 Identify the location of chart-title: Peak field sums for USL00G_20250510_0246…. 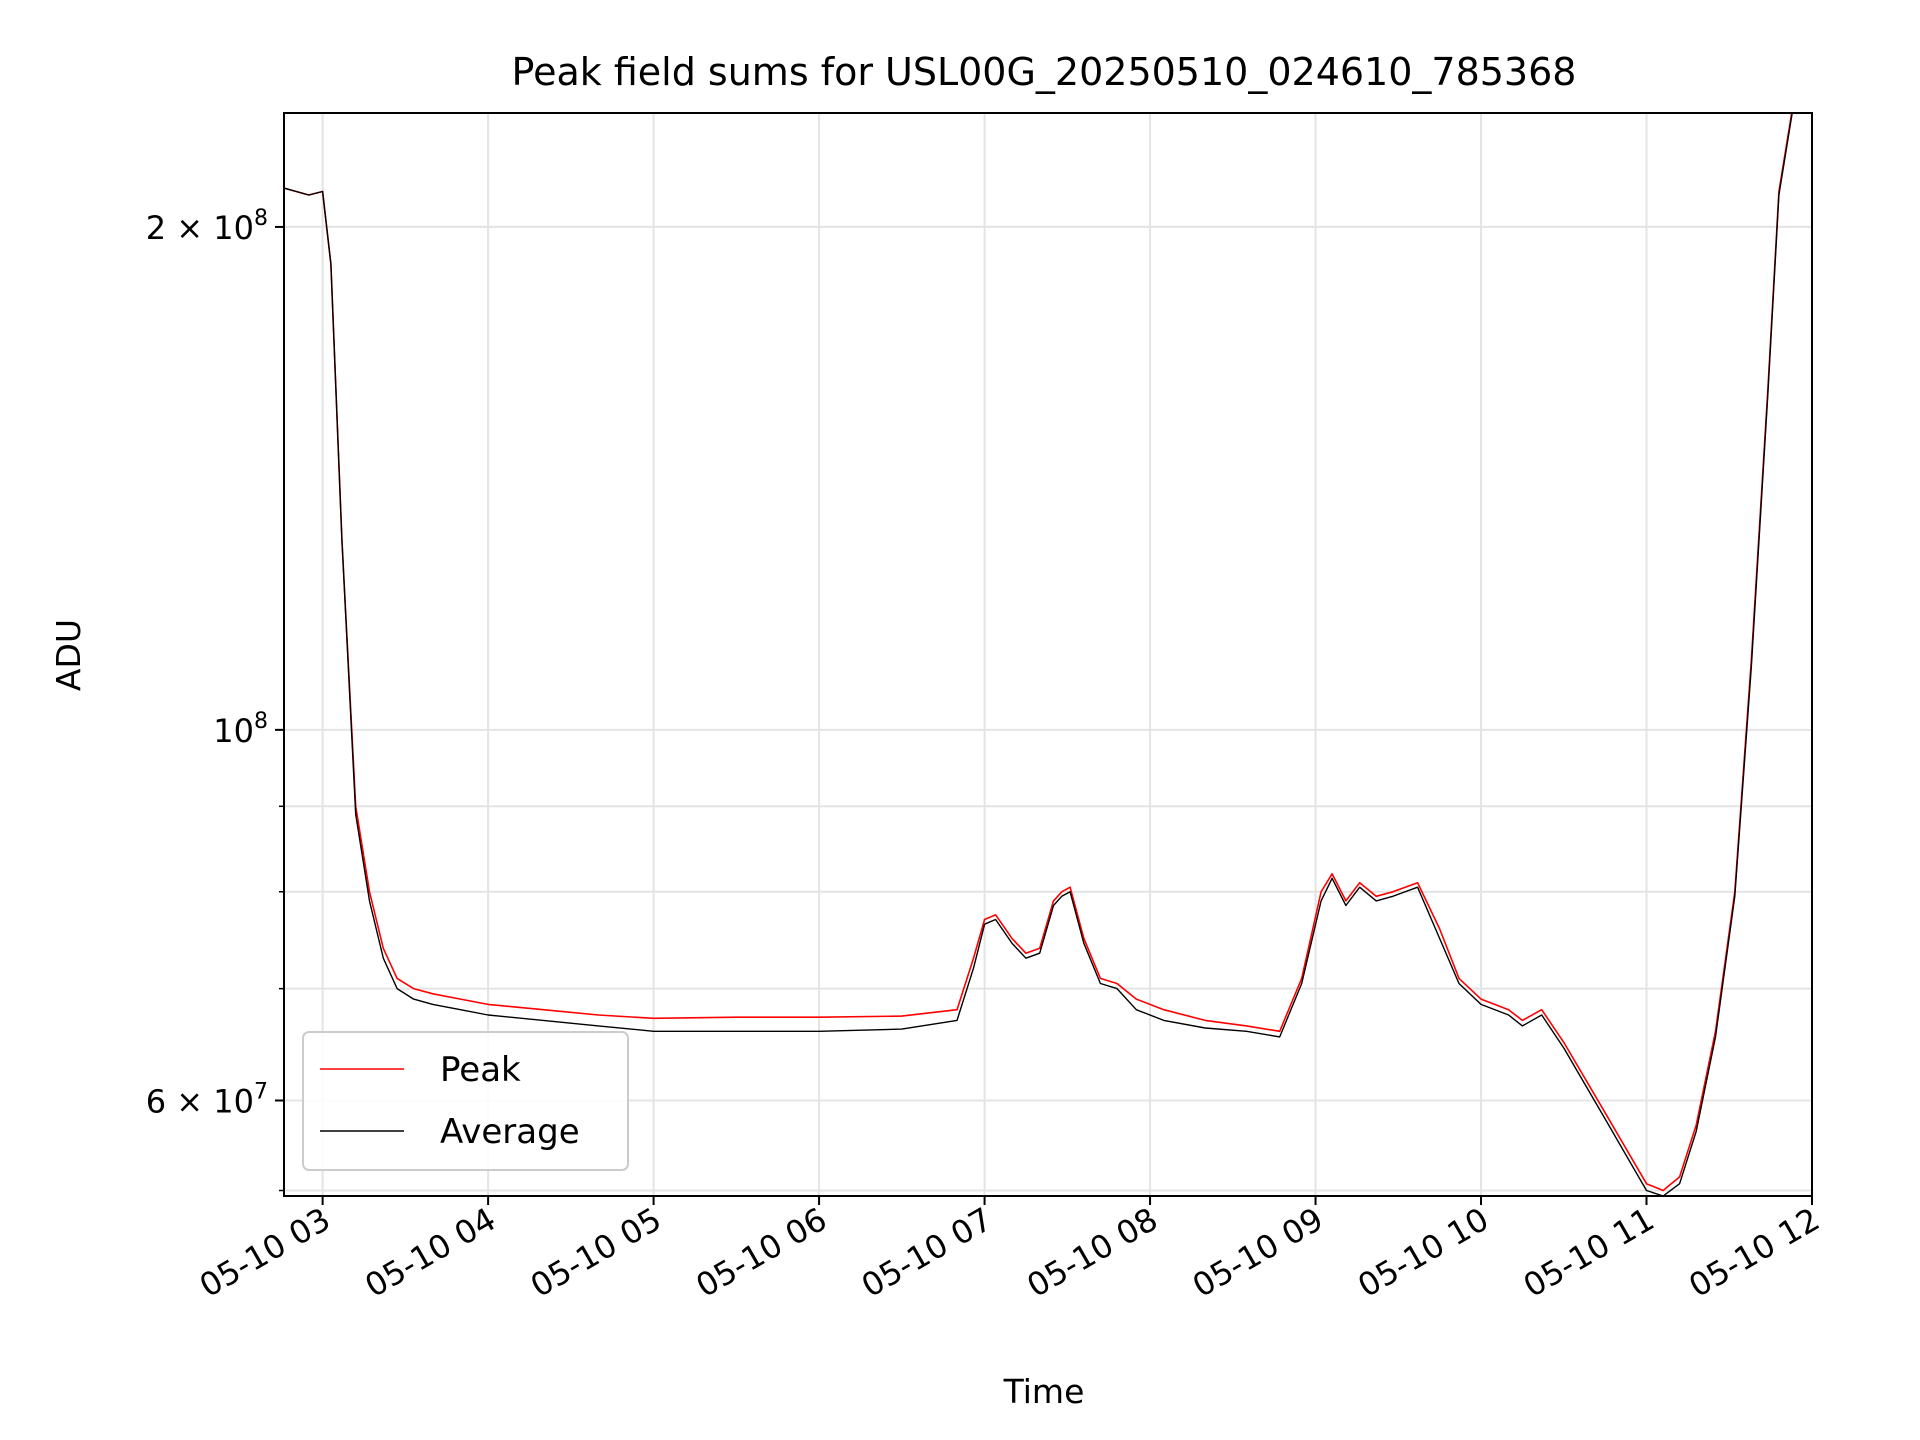
(1044, 72).